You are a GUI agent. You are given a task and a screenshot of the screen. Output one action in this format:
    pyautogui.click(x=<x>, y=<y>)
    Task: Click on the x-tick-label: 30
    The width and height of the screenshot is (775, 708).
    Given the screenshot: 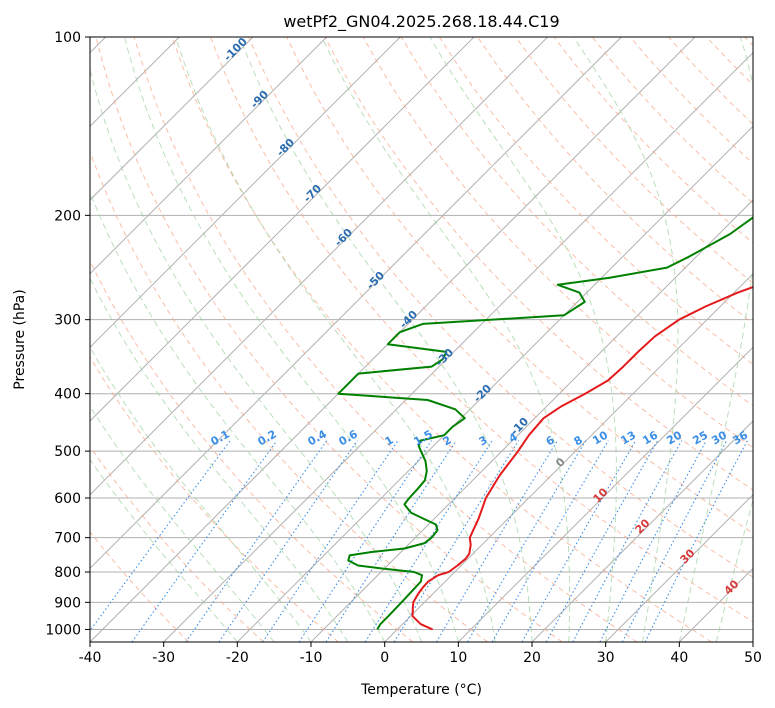 What is the action you would take?
    pyautogui.click(x=606, y=658)
    